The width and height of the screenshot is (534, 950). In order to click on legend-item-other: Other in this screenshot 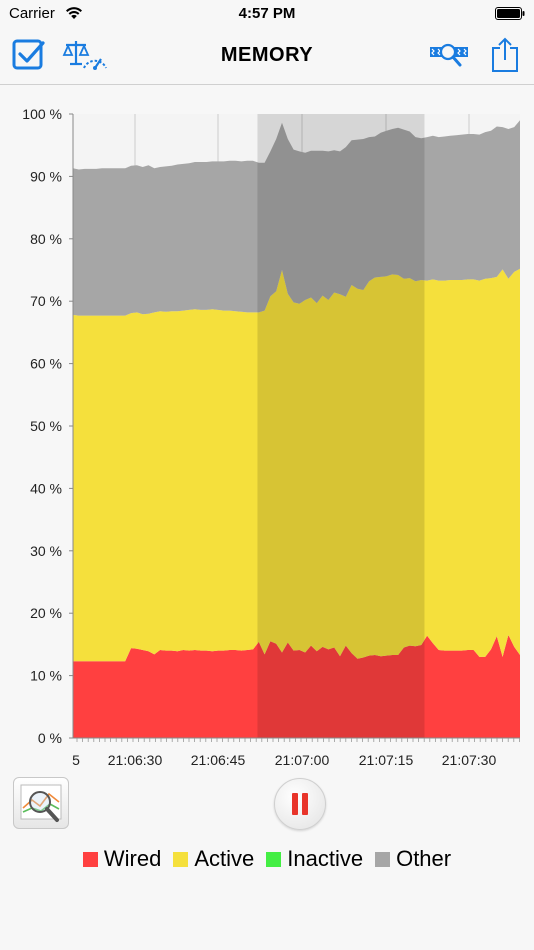, I will do `click(413, 859)`.